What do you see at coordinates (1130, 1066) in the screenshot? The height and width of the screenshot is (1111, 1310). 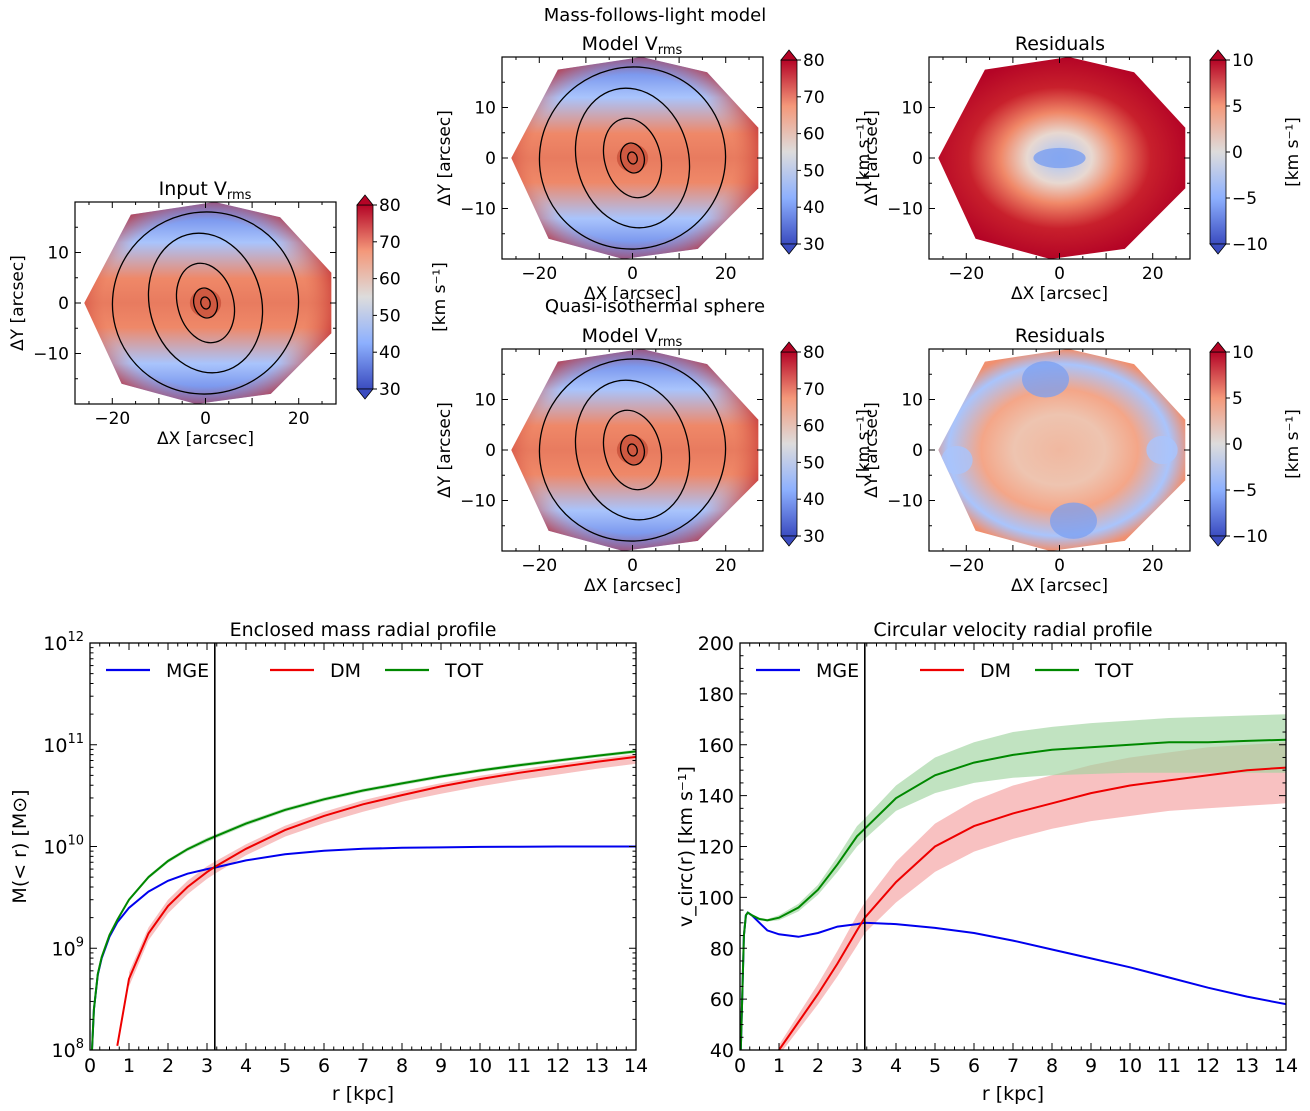 I see `x-tick-label: 10` at bounding box center [1130, 1066].